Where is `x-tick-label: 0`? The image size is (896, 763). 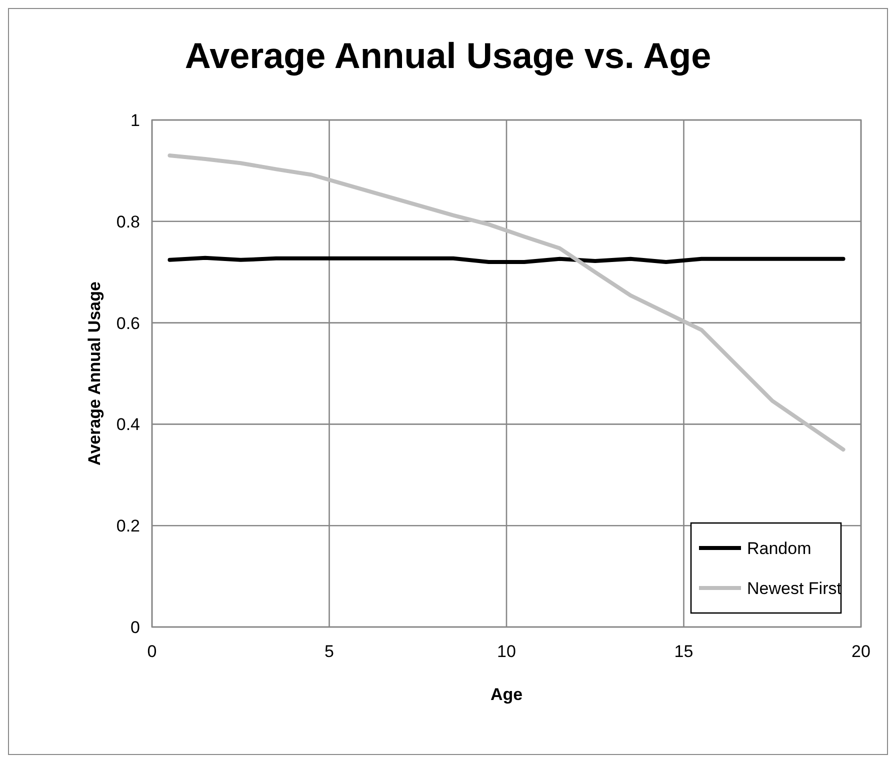
x-tick-label: 0 is located at coordinates (152, 651).